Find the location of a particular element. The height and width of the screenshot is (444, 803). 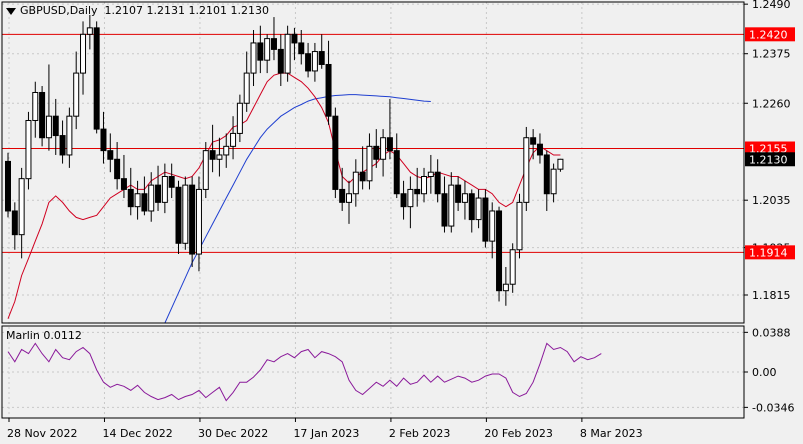

price-tick-label: 1.2035 is located at coordinates (771, 200).